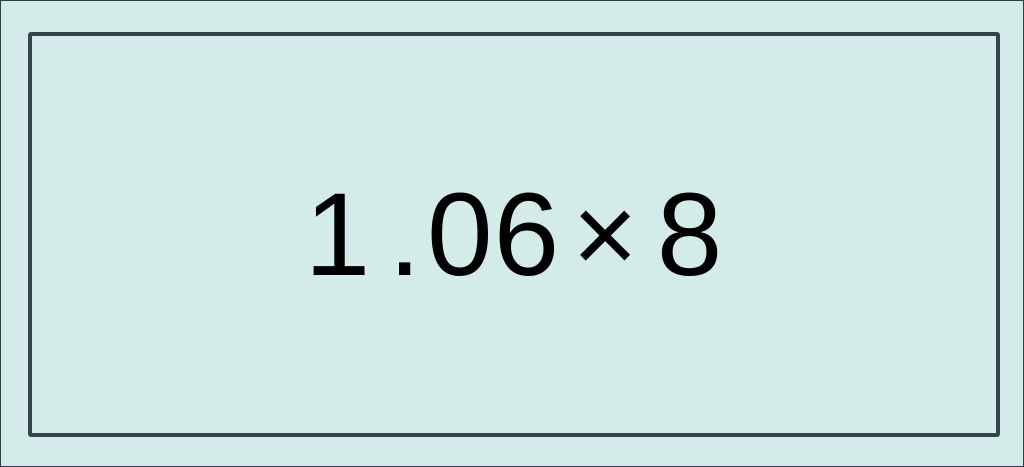  Describe the element at coordinates (690, 235) in the screenshot. I see `multiplier-value: 8` at that location.